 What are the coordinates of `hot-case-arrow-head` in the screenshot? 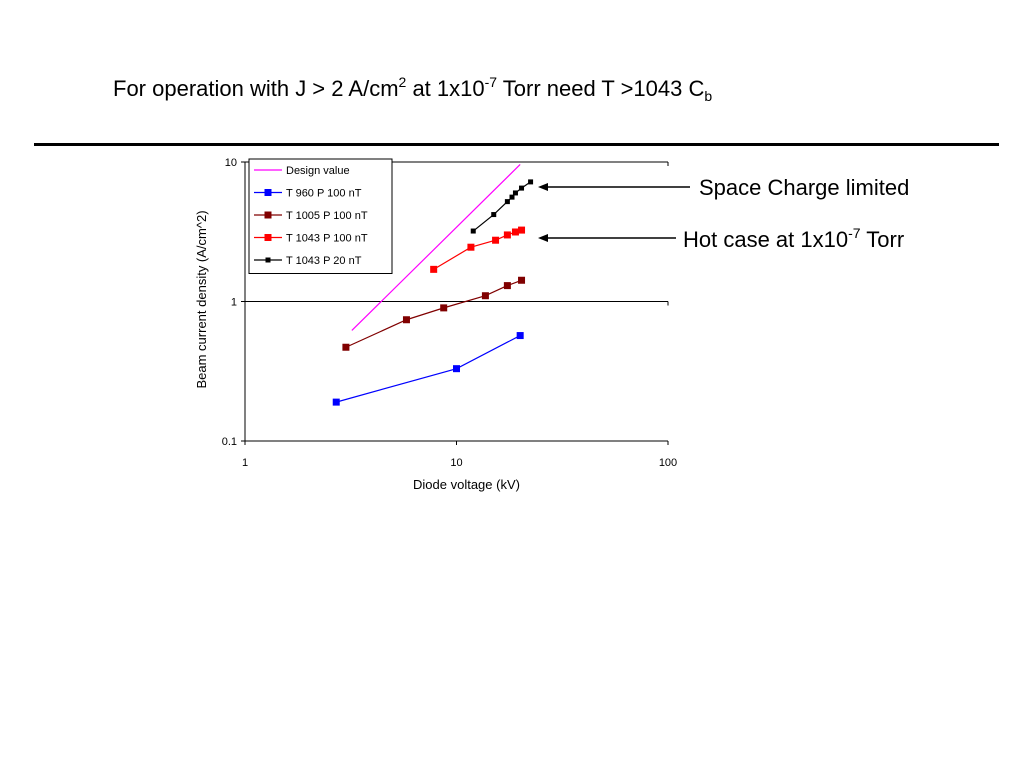 It's located at (543, 238).